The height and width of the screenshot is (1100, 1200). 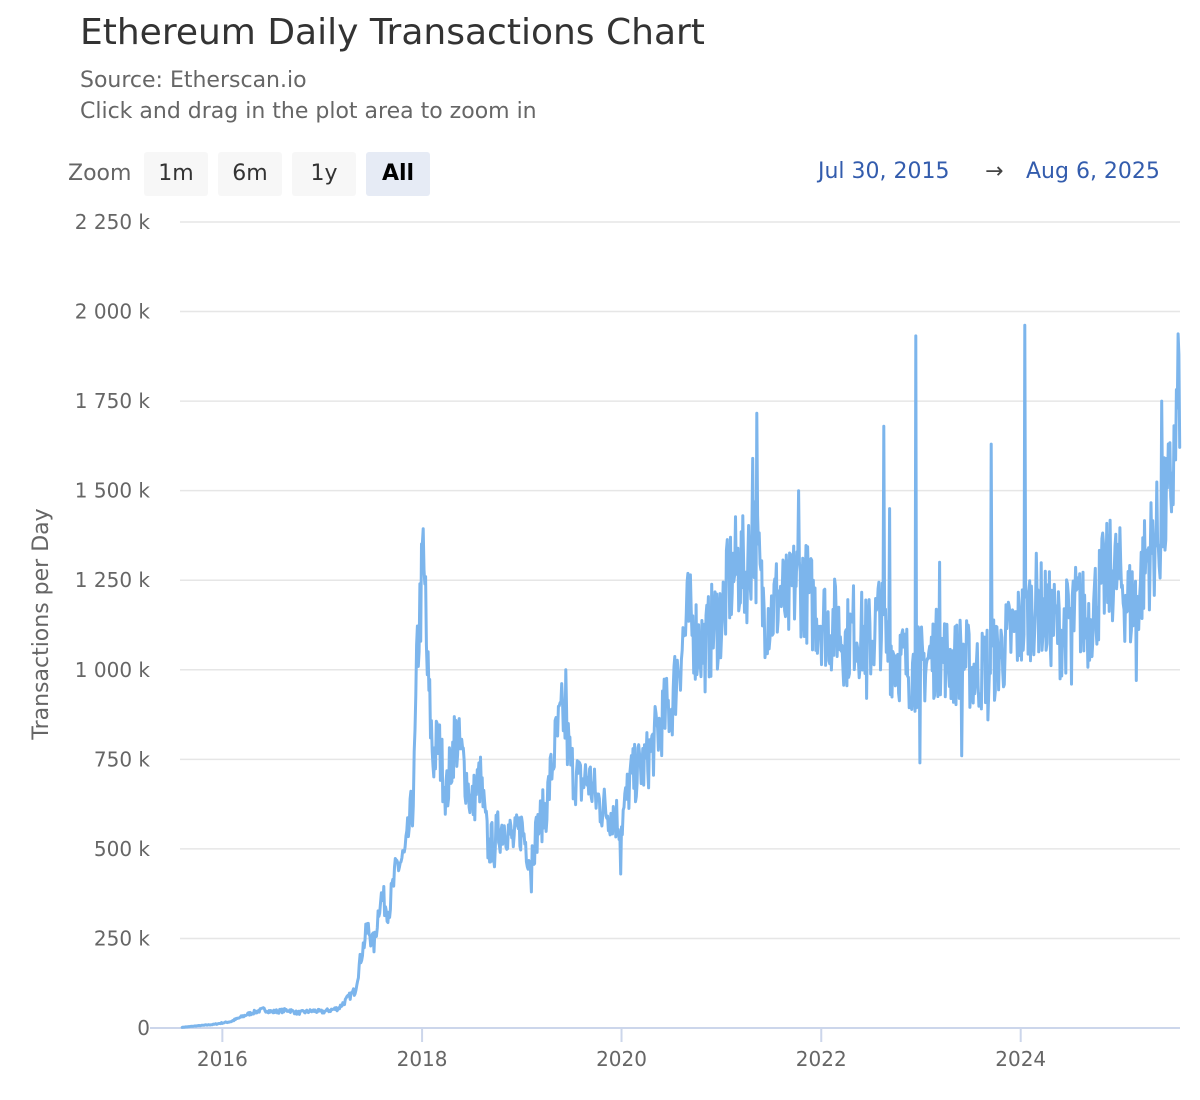 What do you see at coordinates (392, 32) in the screenshot?
I see `chart-title: Ethereum Daily Transactions Chart` at bounding box center [392, 32].